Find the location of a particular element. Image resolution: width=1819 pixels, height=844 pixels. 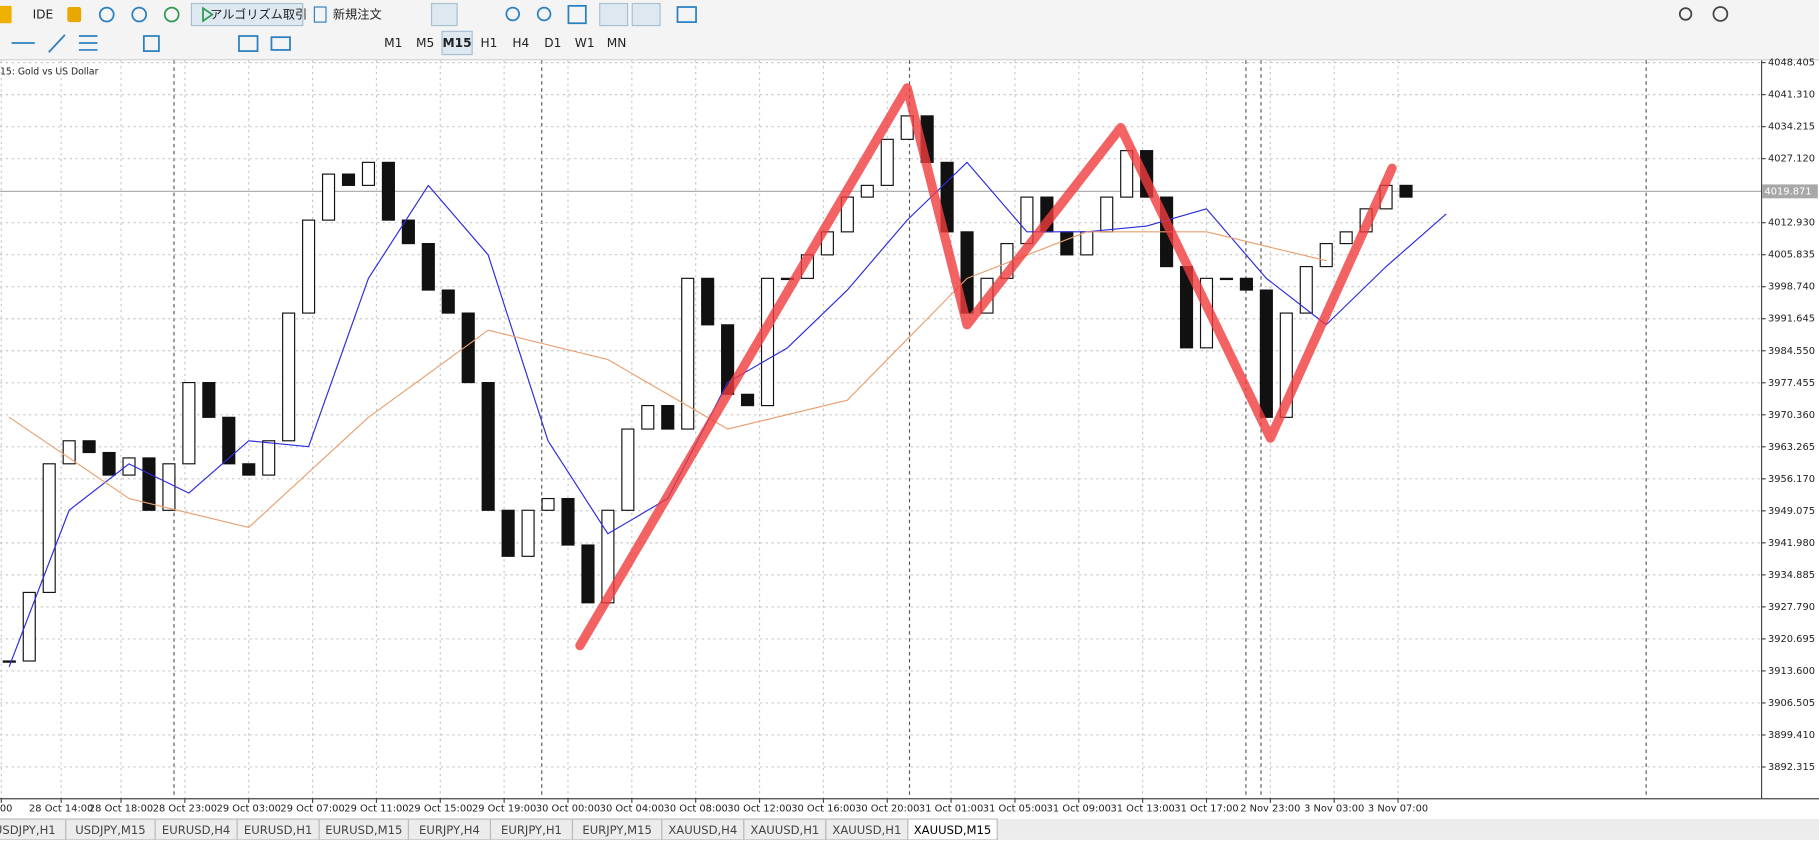

account-icon is located at coordinates (1720, 14).